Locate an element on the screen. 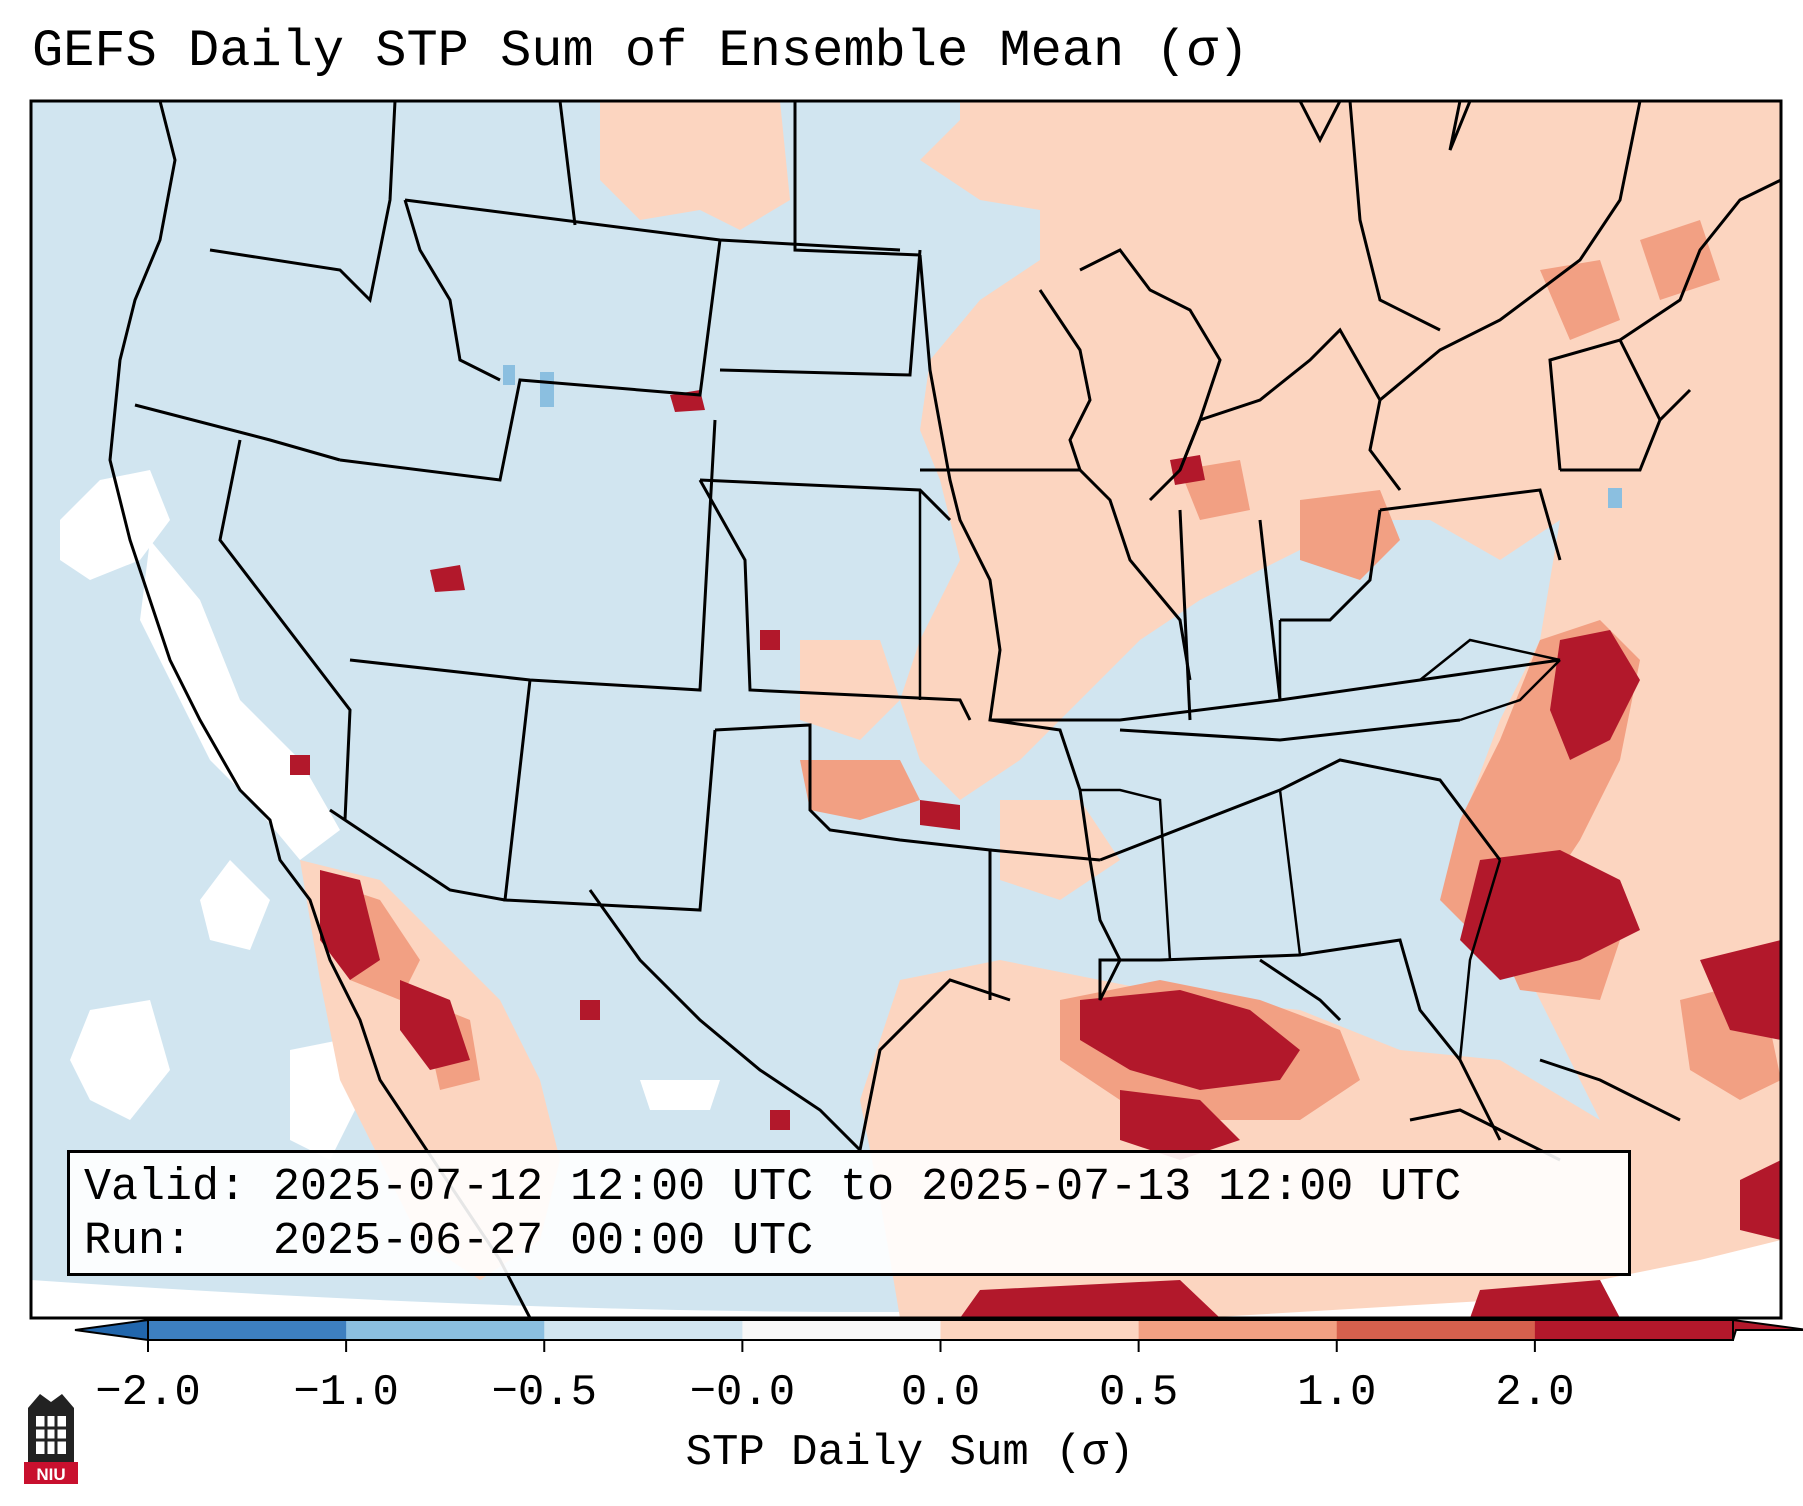 The image size is (1803, 1506). colorbar-over-extension is located at coordinates (1767, 1329).